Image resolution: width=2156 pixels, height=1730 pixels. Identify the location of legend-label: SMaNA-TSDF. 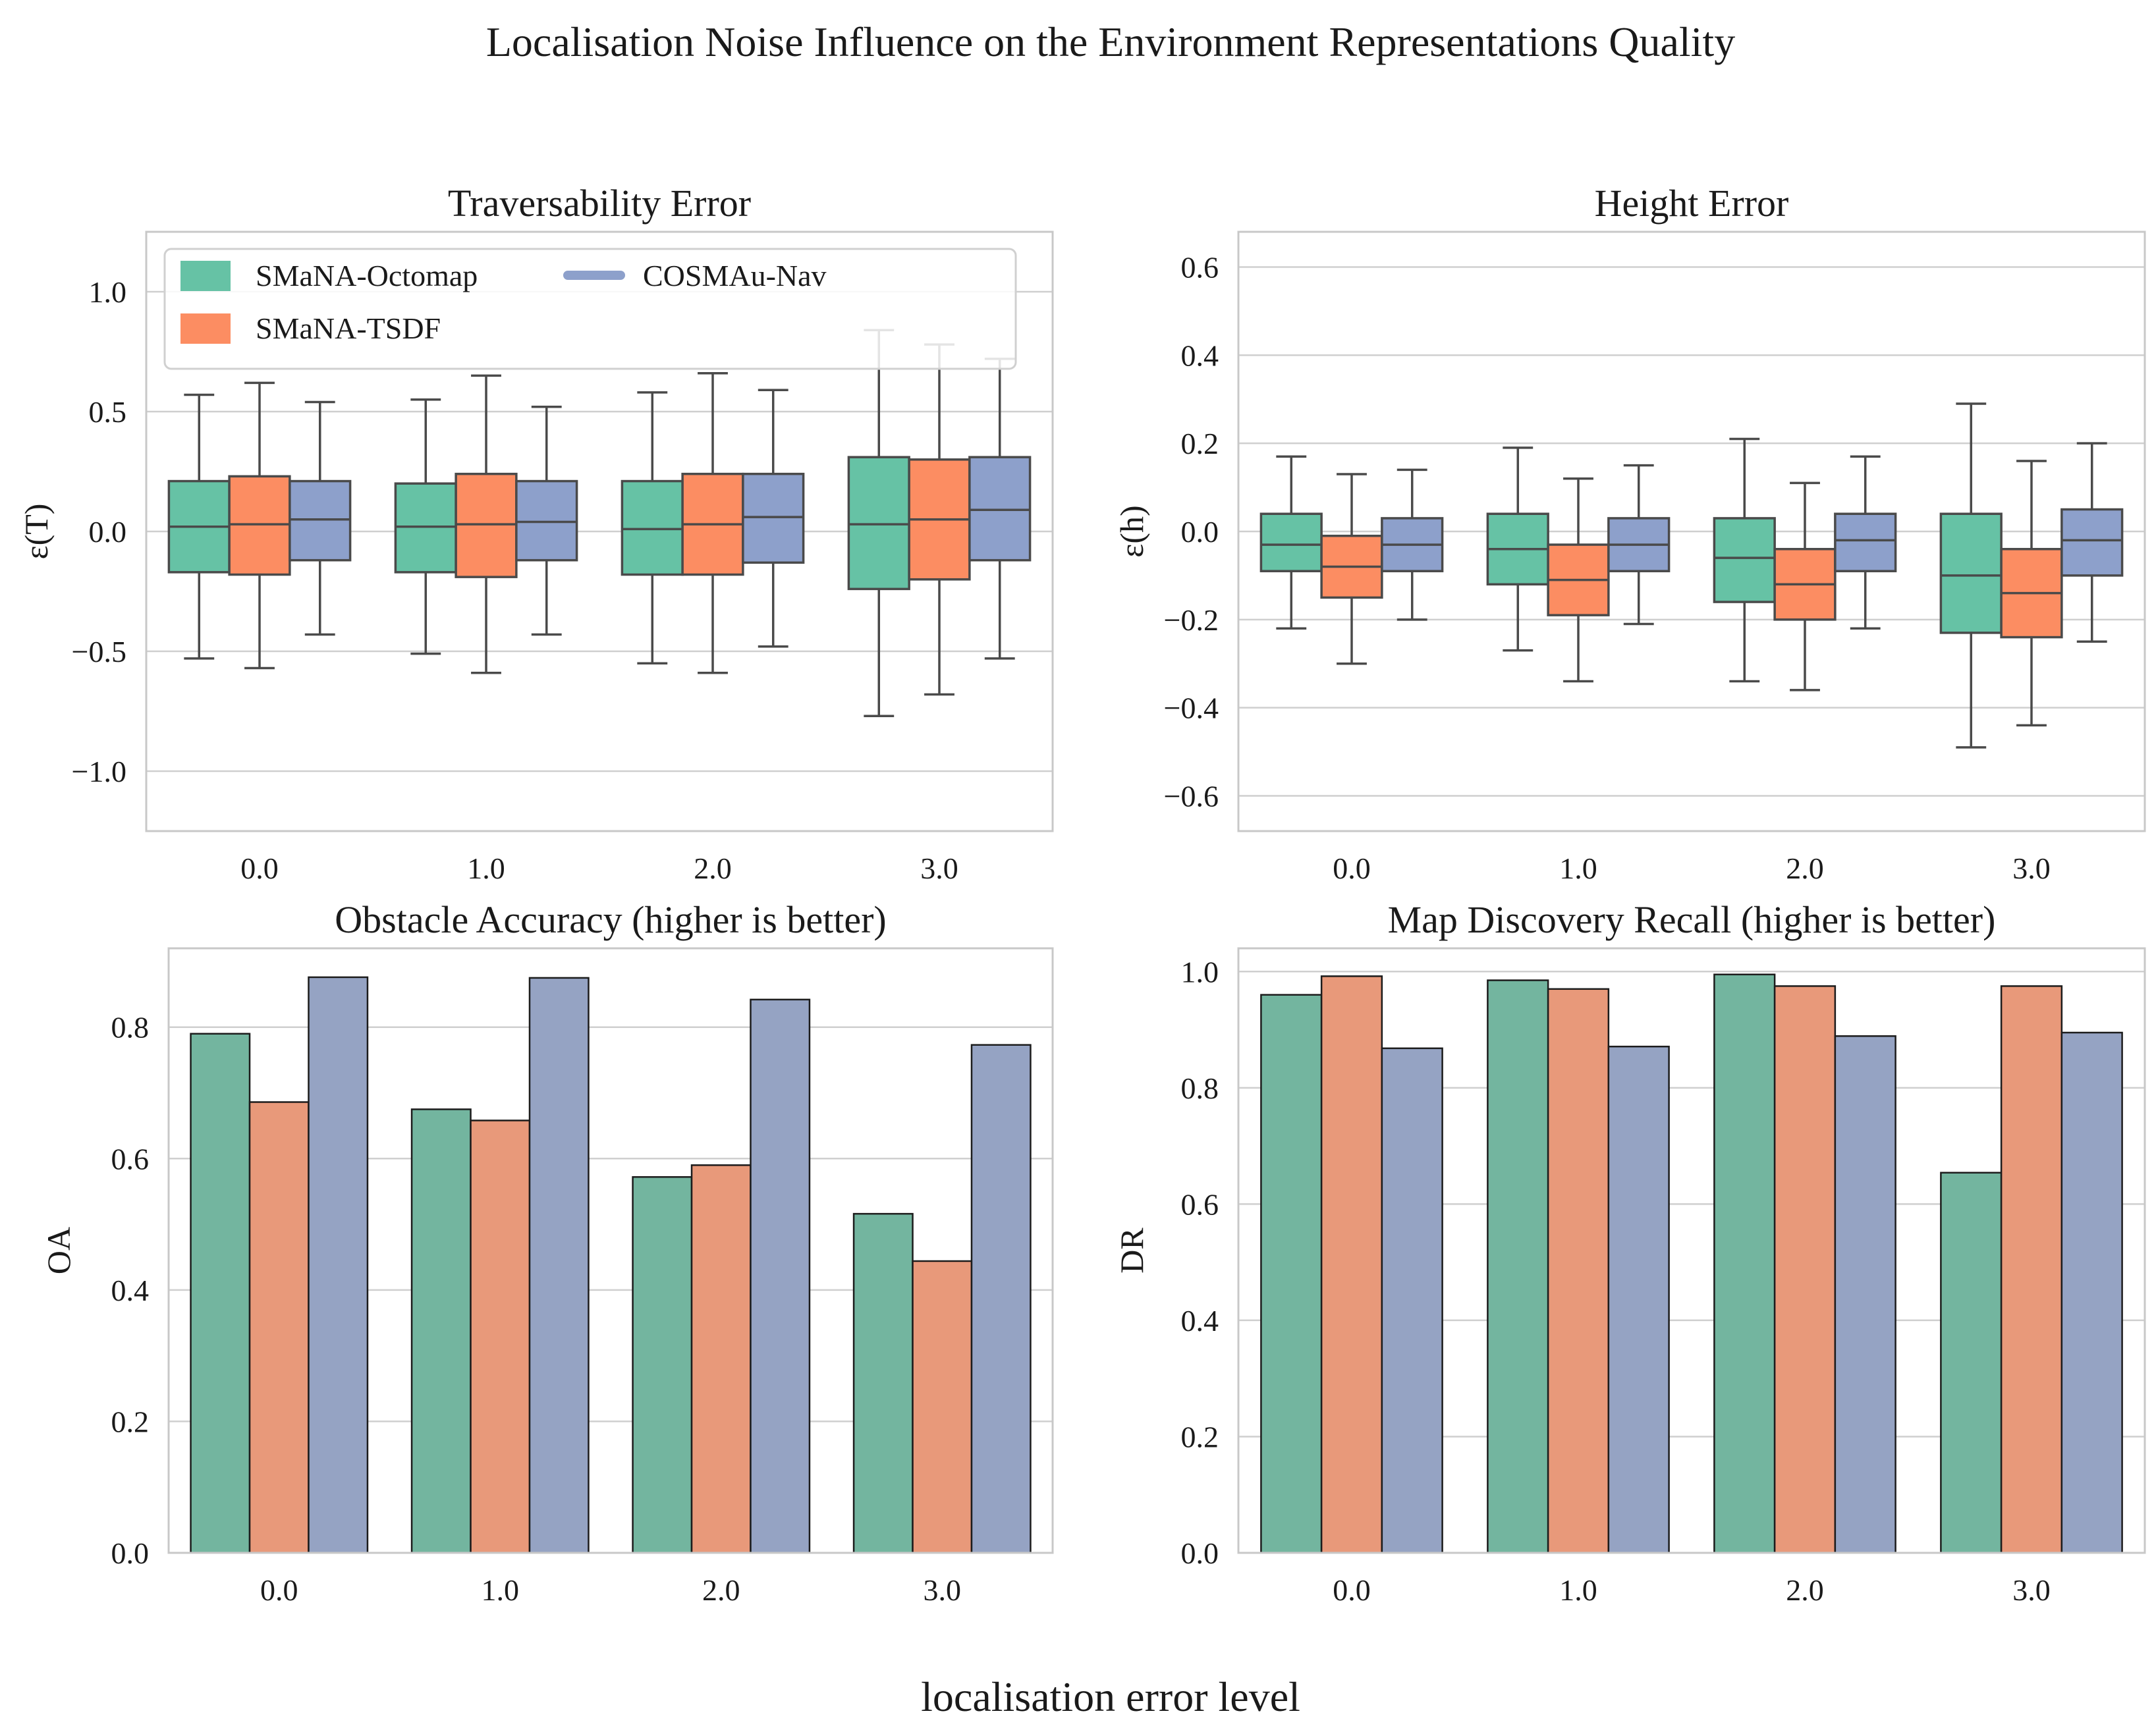
(348, 328).